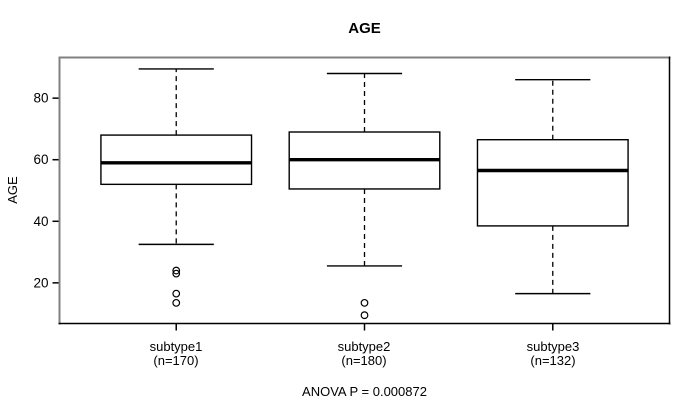 This screenshot has height=400, width=700. What do you see at coordinates (40, 221) in the screenshot?
I see `y-tick-label: 40` at bounding box center [40, 221].